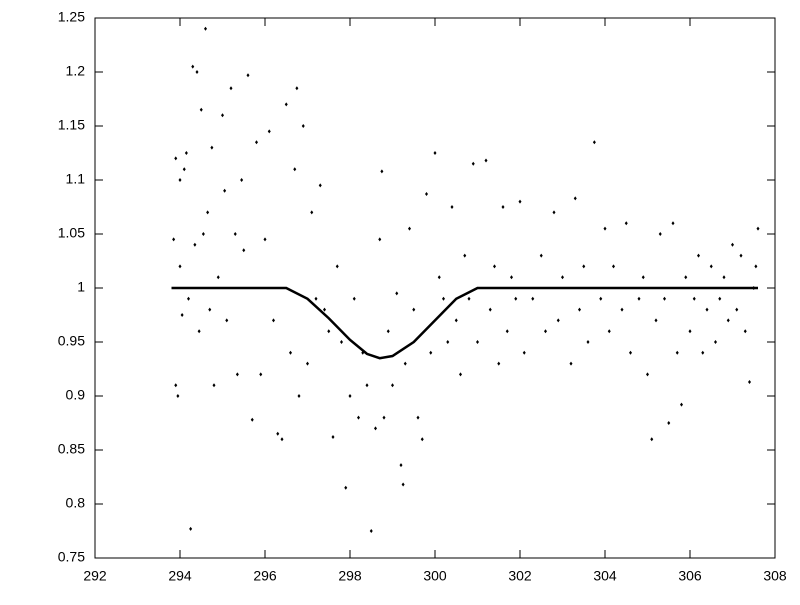 The width and height of the screenshot is (800, 605). I want to click on x-tick-label: 292, so click(95, 576).